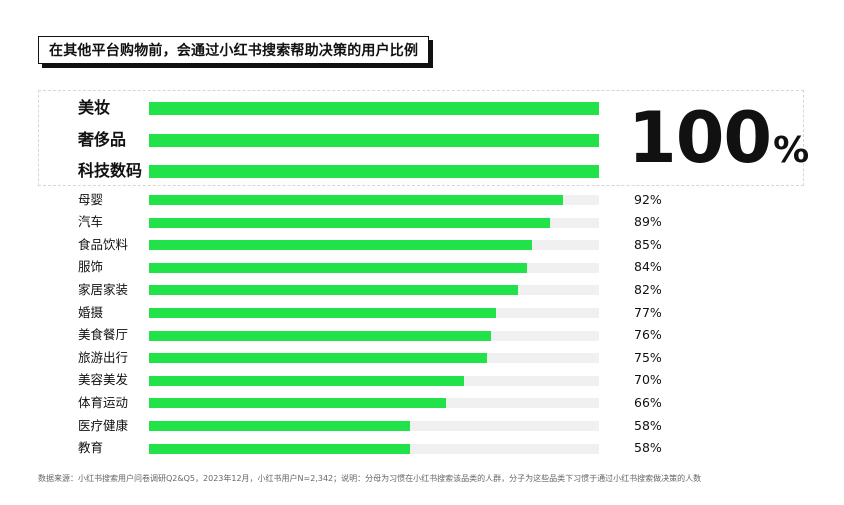 The height and width of the screenshot is (505, 844). What do you see at coordinates (102, 139) in the screenshot?
I see `category-label: 奢侈品` at bounding box center [102, 139].